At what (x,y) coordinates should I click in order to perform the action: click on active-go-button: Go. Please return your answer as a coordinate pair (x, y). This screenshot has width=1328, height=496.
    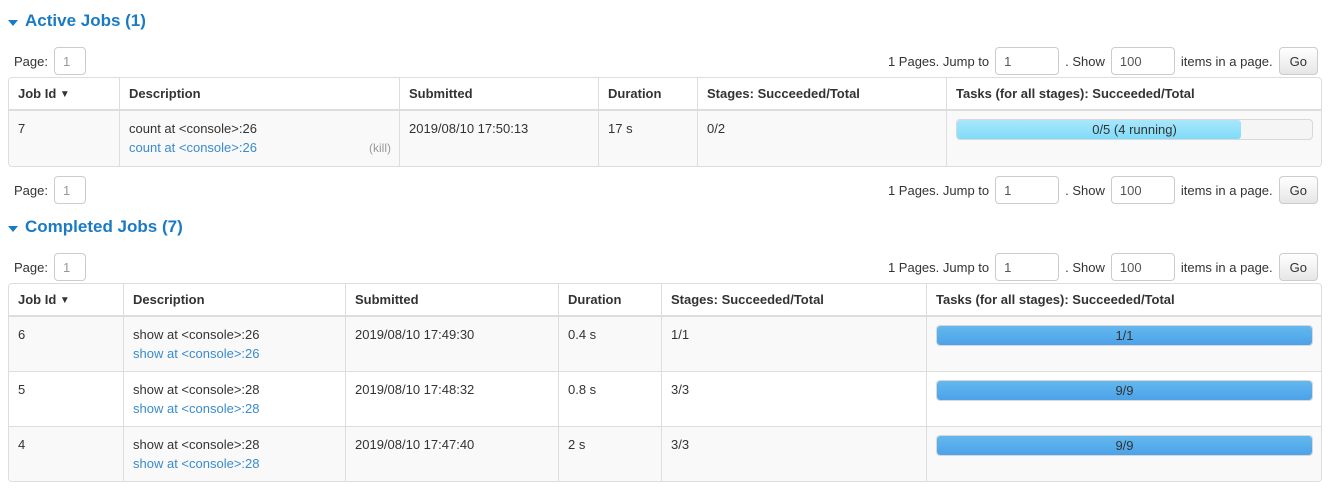
    Looking at the image, I should click on (1298, 61).